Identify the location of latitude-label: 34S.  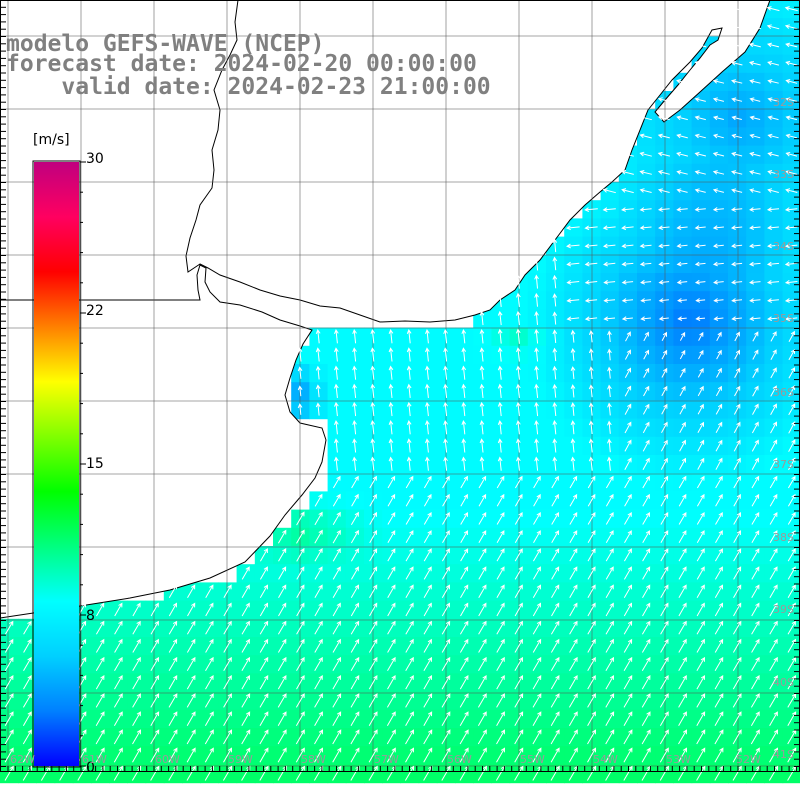
(783, 246).